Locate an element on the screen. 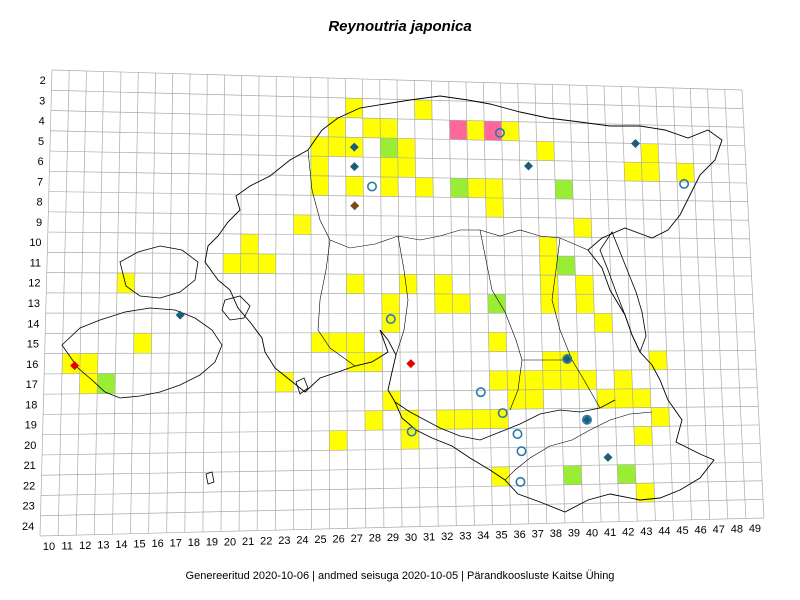 The image size is (800, 600). column-label: 14 is located at coordinates (121, 545).